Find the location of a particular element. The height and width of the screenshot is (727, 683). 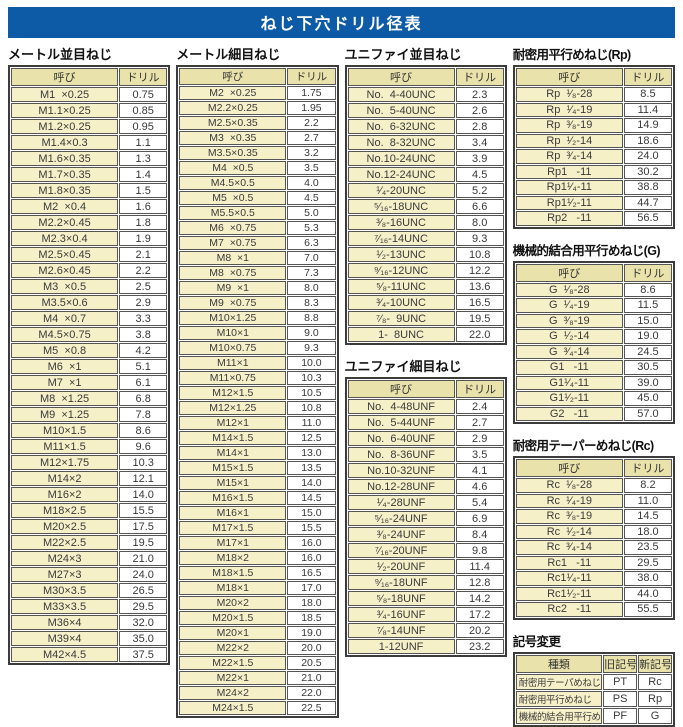

table-row: M4 ×0.7 3.3 is located at coordinates (89, 318).